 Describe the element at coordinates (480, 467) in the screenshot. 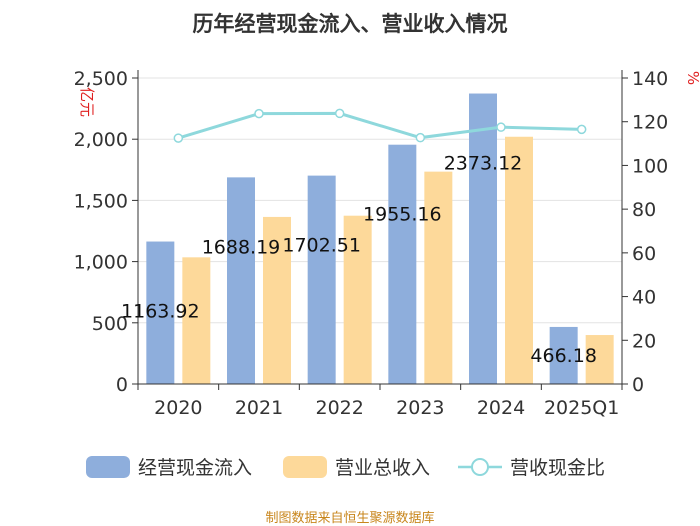

I see `legend-swatch-ratio-marker` at that location.